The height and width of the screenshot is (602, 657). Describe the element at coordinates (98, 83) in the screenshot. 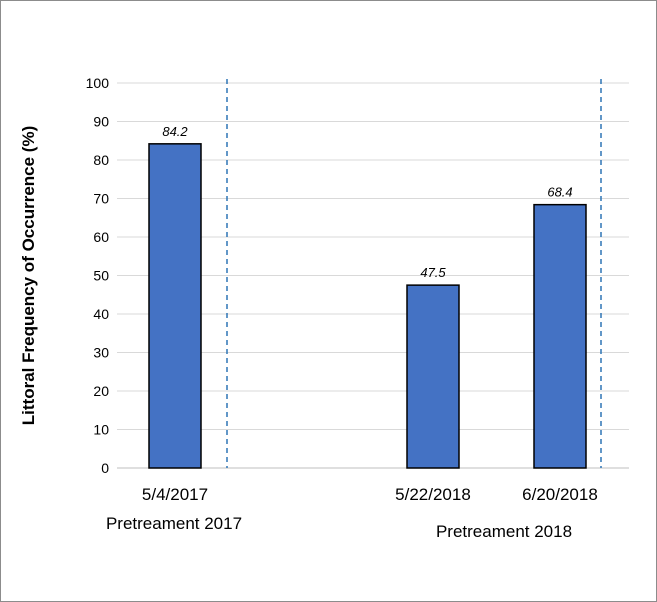

I see `y-tick-label: 100` at that location.